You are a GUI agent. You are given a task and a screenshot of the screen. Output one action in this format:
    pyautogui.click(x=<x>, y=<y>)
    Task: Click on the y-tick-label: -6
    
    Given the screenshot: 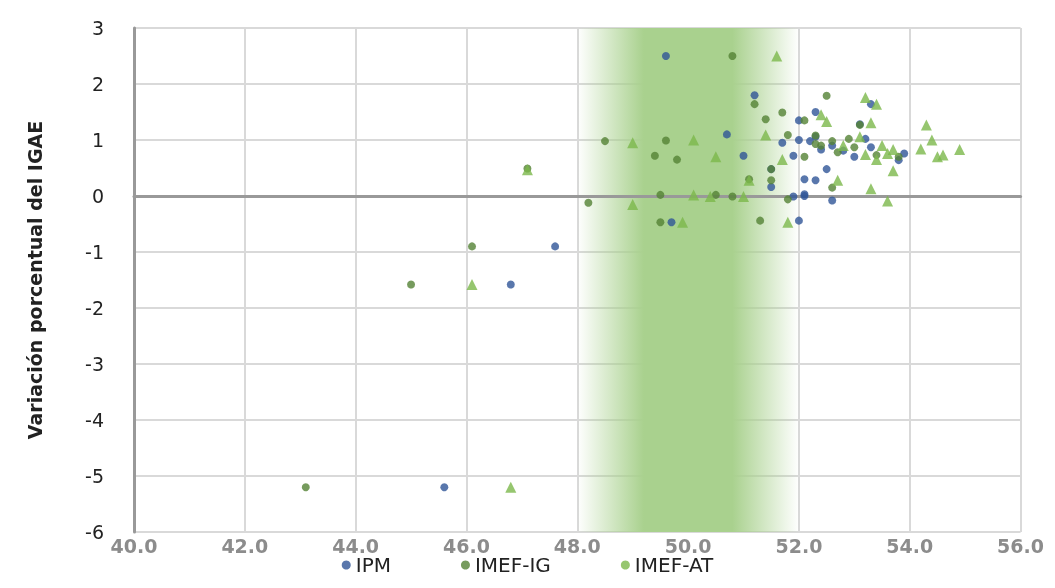 What is the action you would take?
    pyautogui.click(x=94, y=532)
    